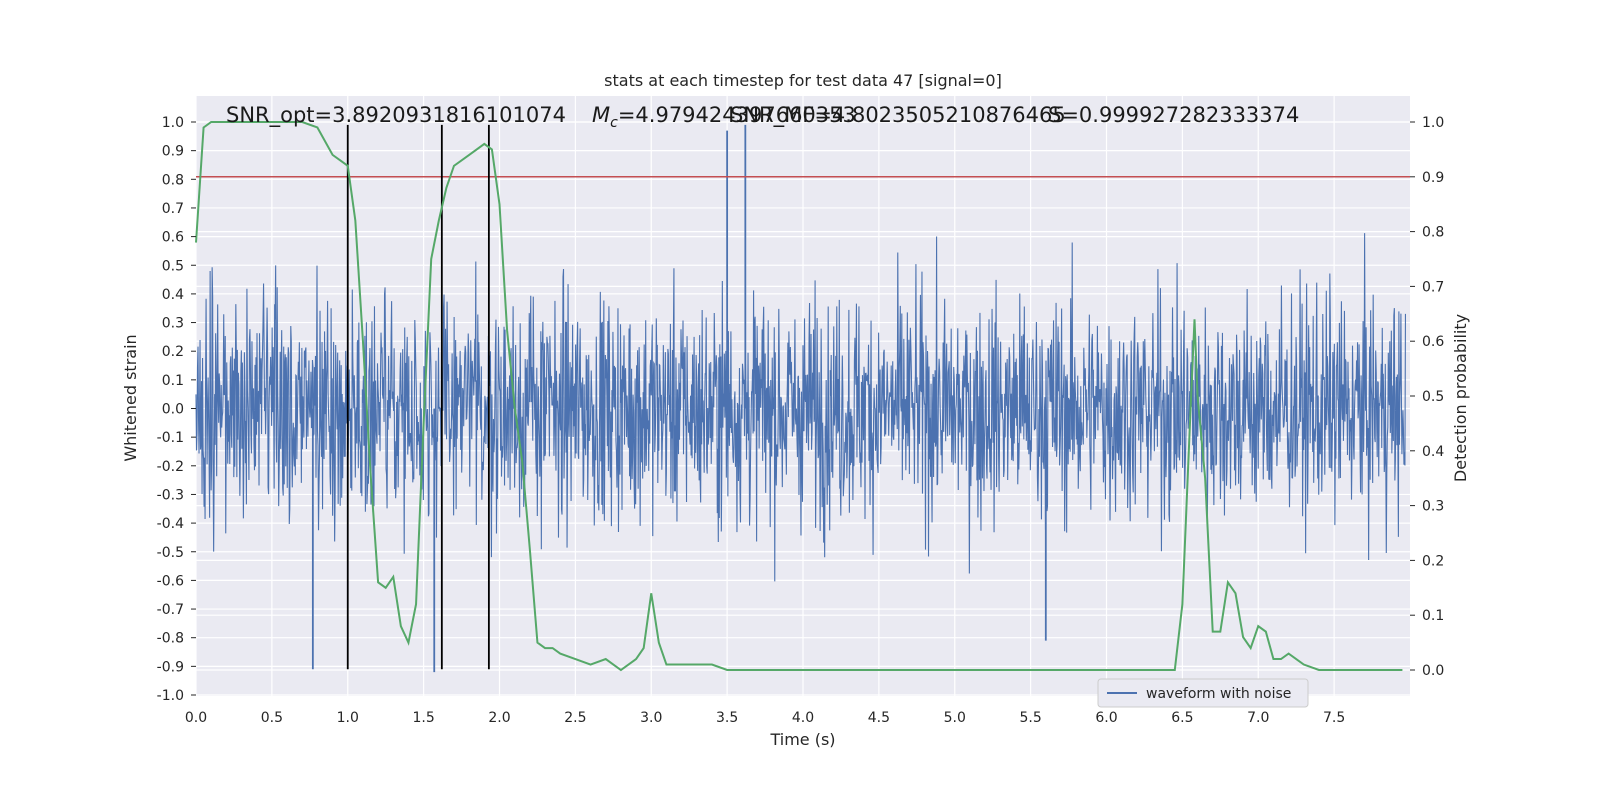 The width and height of the screenshot is (1600, 800). I want to click on x-tick-label: 1.0, so click(348, 718).